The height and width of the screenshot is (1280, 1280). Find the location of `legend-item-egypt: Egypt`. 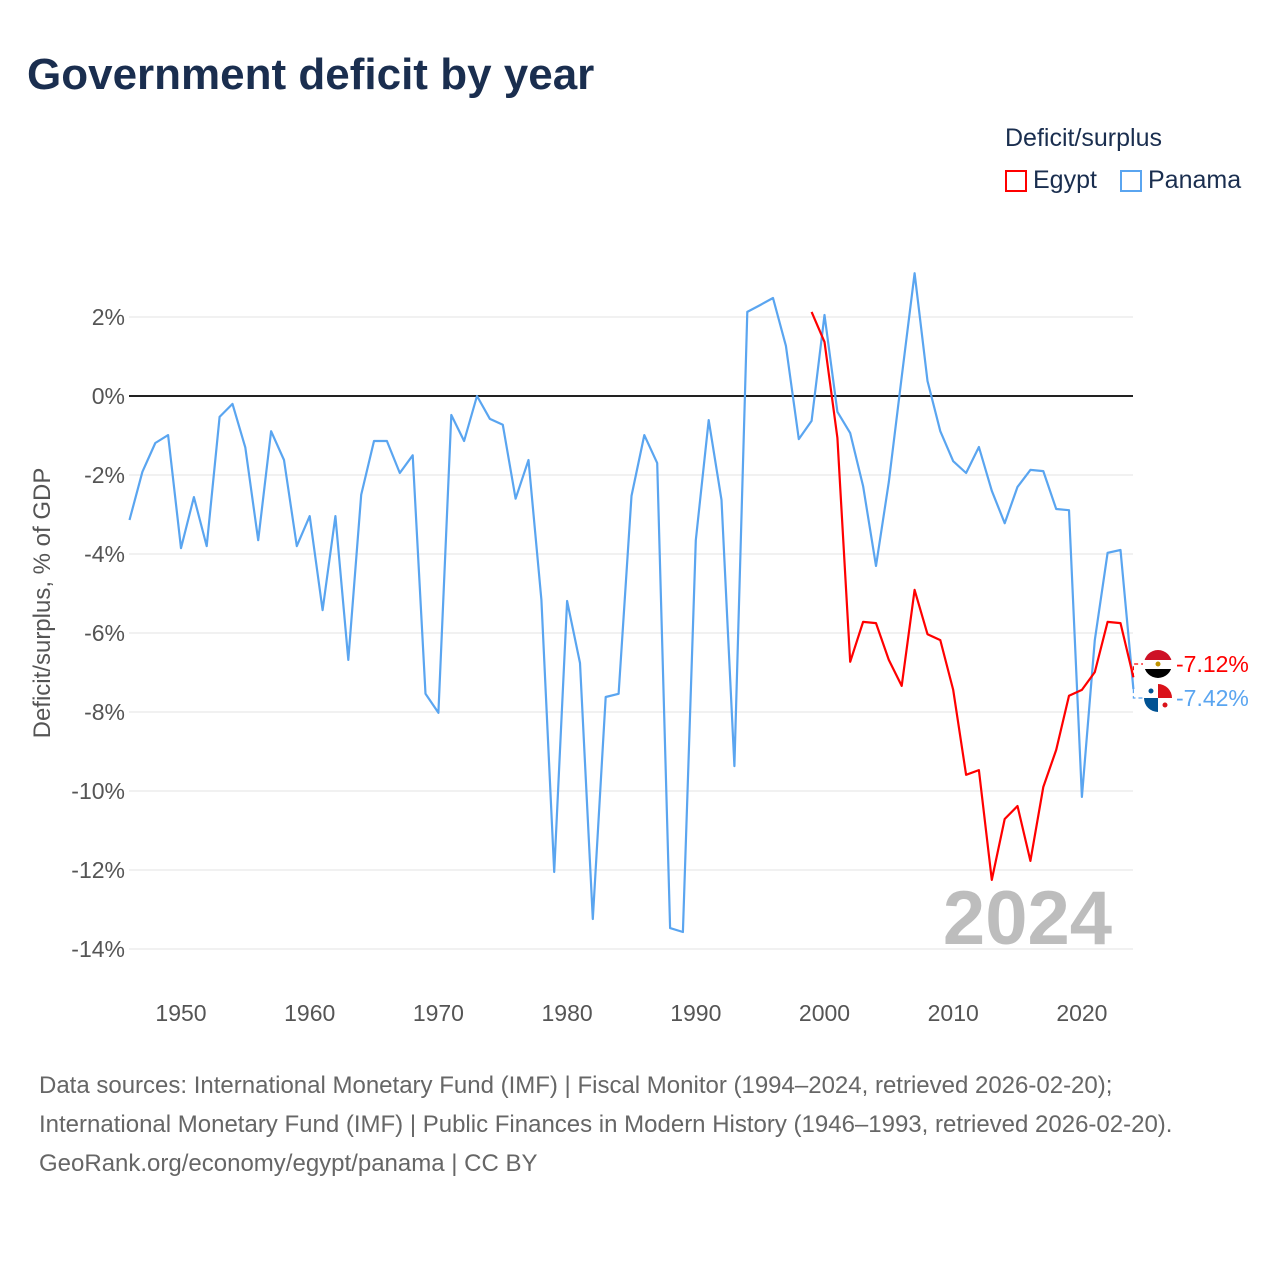

legend-item-egypt: Egypt is located at coordinates (1051, 180).